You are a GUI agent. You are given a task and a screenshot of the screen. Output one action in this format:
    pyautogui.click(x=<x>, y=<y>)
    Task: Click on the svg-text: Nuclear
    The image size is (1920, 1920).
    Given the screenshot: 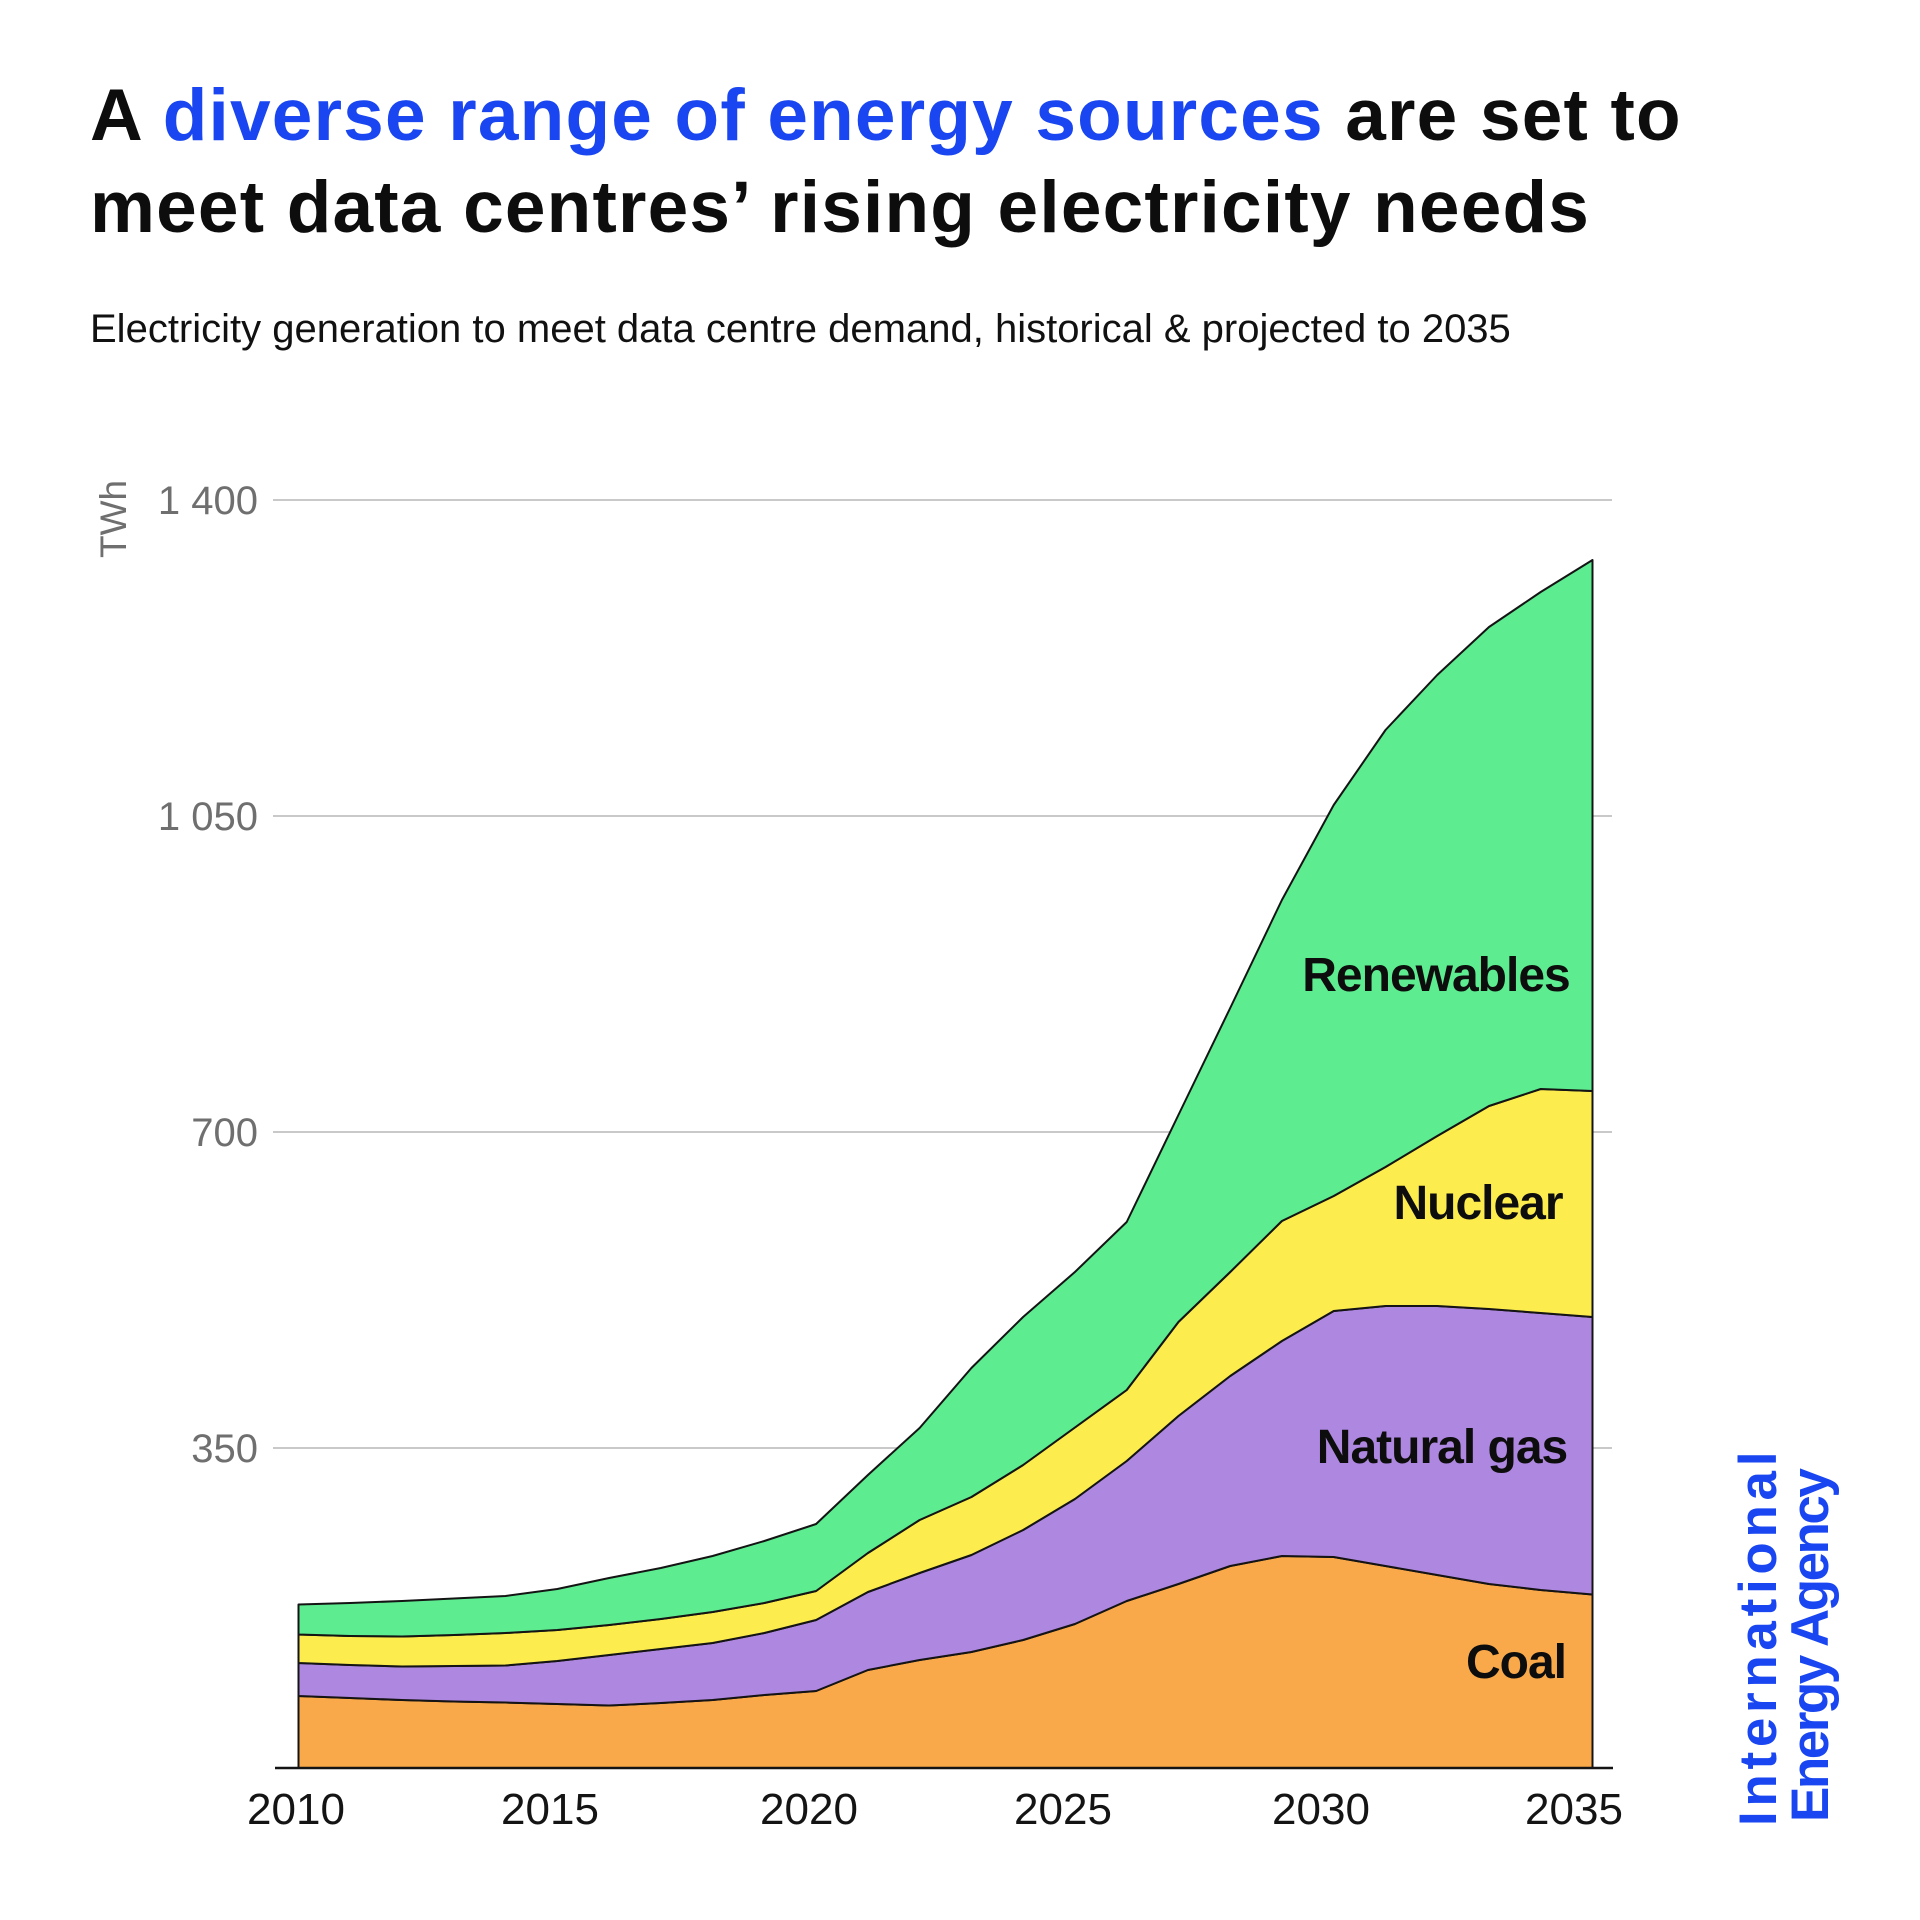 What is the action you would take?
    pyautogui.click(x=1477, y=1203)
    